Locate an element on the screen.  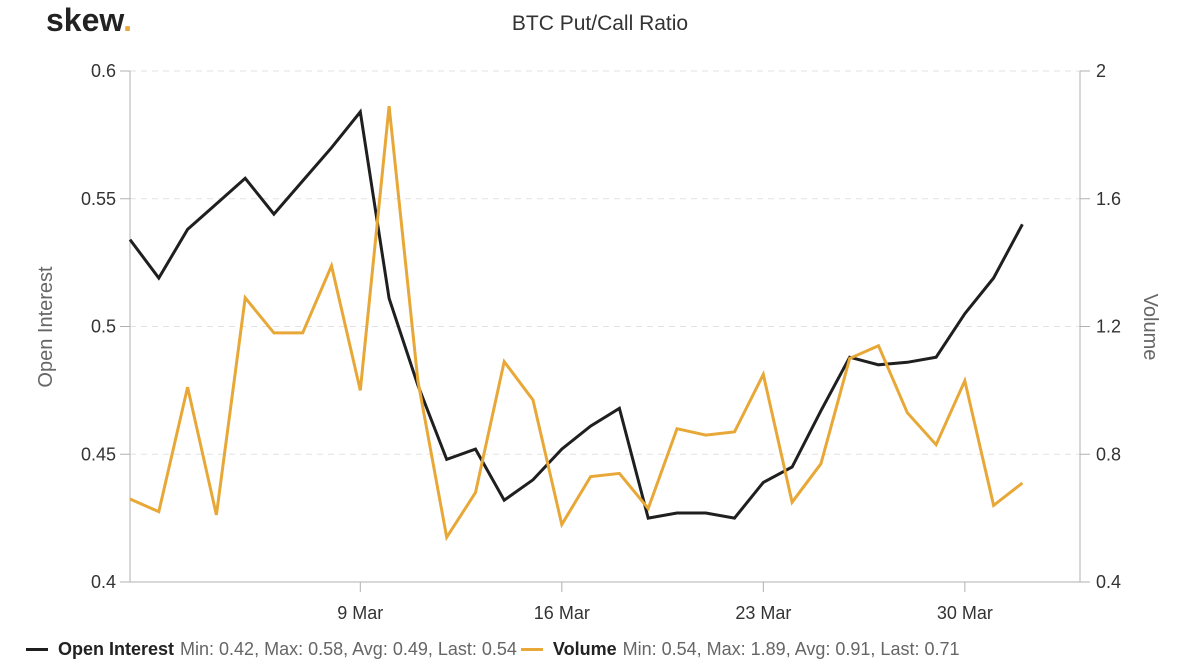
legend-swatch-open-interest is located at coordinates (37, 649).